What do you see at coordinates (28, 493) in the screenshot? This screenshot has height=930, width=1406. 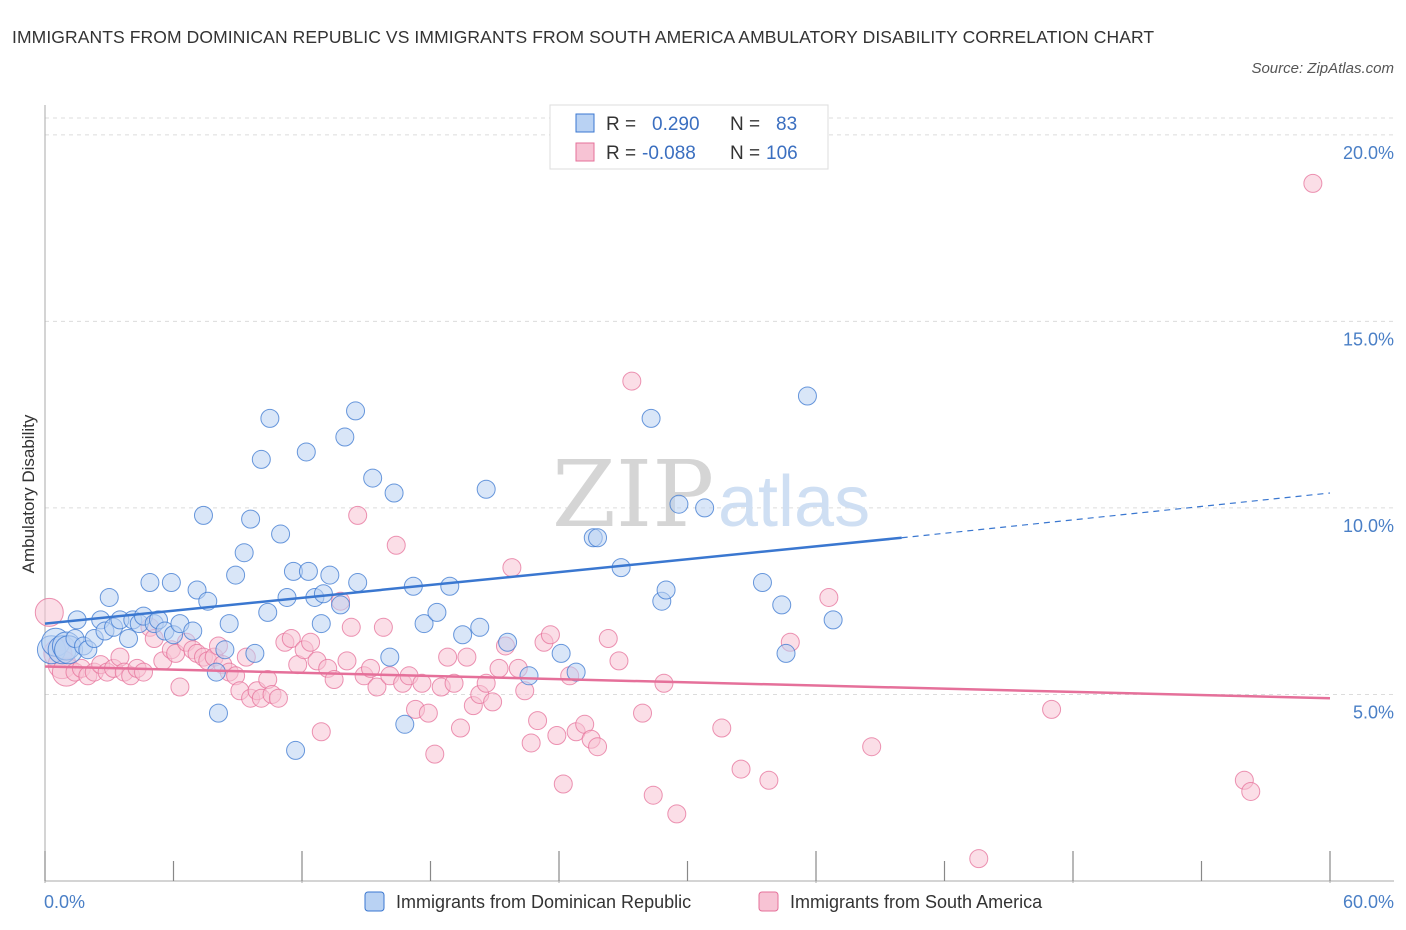 I see `y-axis-title: Ambulatory Disability` at bounding box center [28, 493].